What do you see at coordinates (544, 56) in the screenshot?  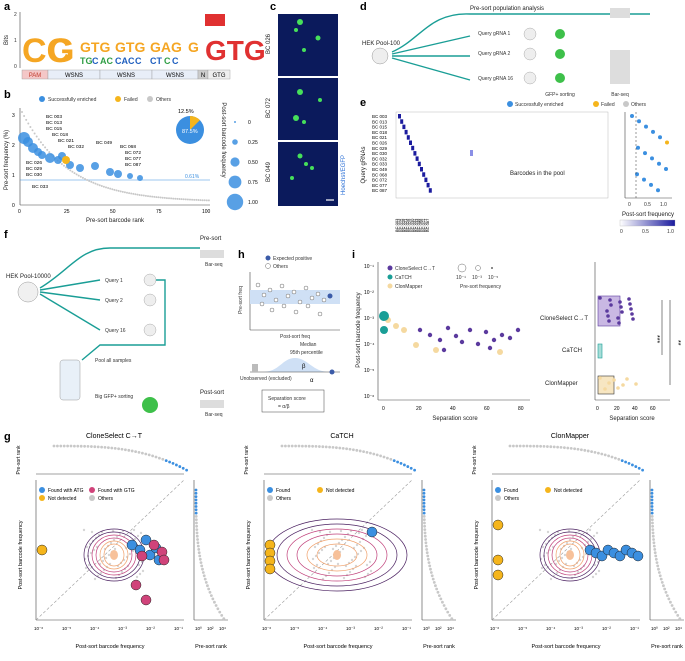 I see `panel-d-cell-groups` at bounding box center [544, 56].